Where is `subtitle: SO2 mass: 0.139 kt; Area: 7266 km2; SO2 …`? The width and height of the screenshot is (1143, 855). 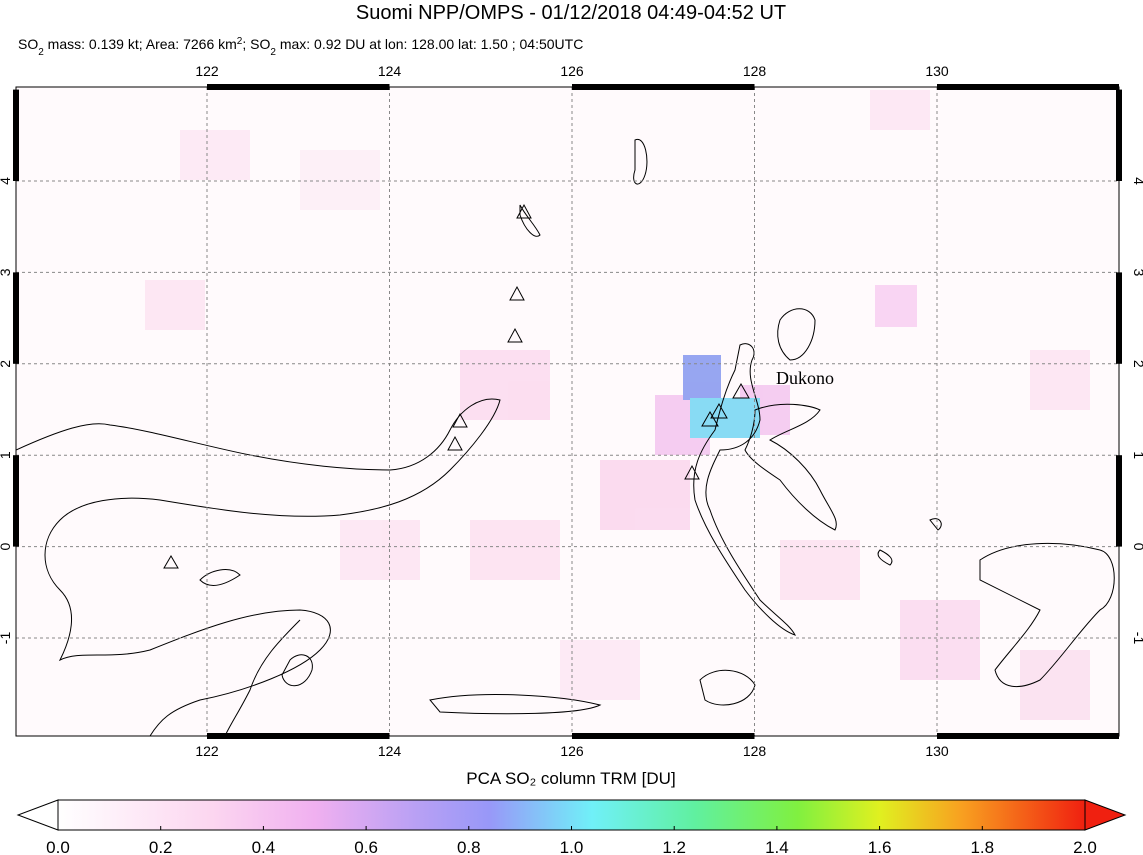 subtitle: SO2 mass: 0.139 kt; Area: 7266 km2; SO2 … is located at coordinates (300, 47).